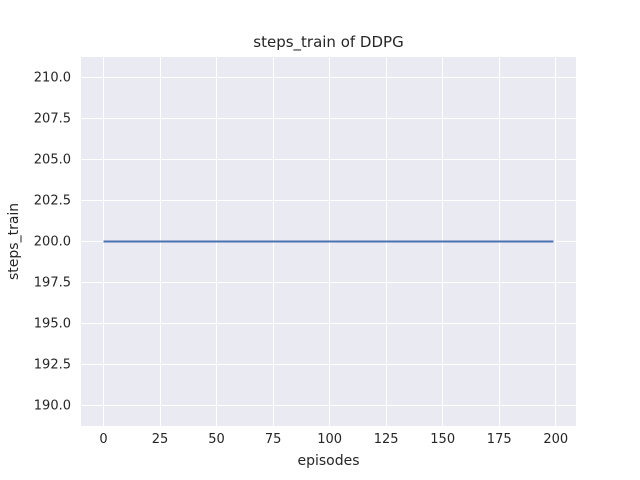  Describe the element at coordinates (330, 439) in the screenshot. I see `x-tick-label: 100` at that location.